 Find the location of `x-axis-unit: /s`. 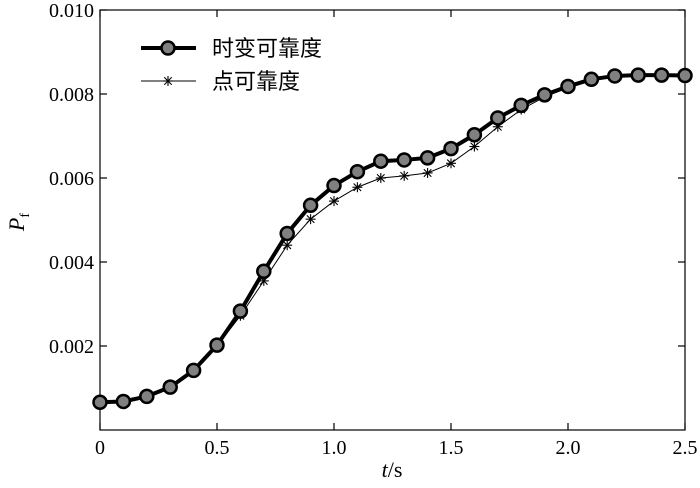

x-axis-unit: /s is located at coordinates (395, 469).